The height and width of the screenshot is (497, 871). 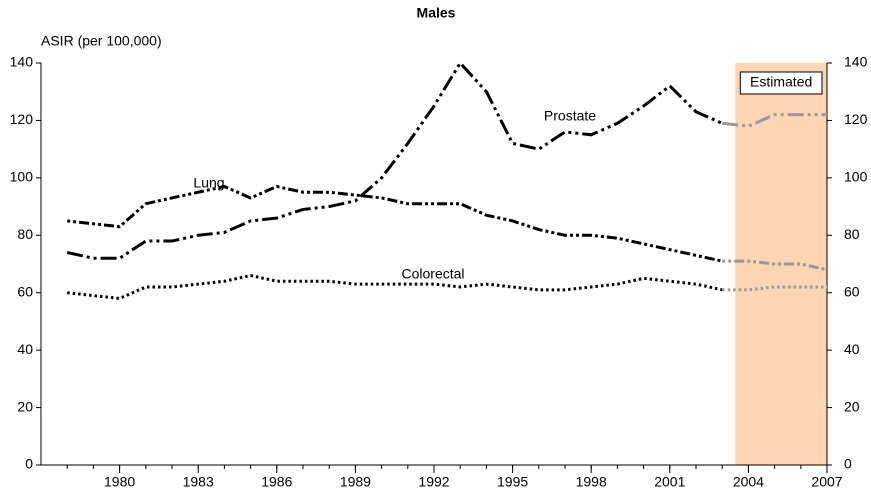 I want to click on x-tick-label: 2001, so click(x=669, y=482).